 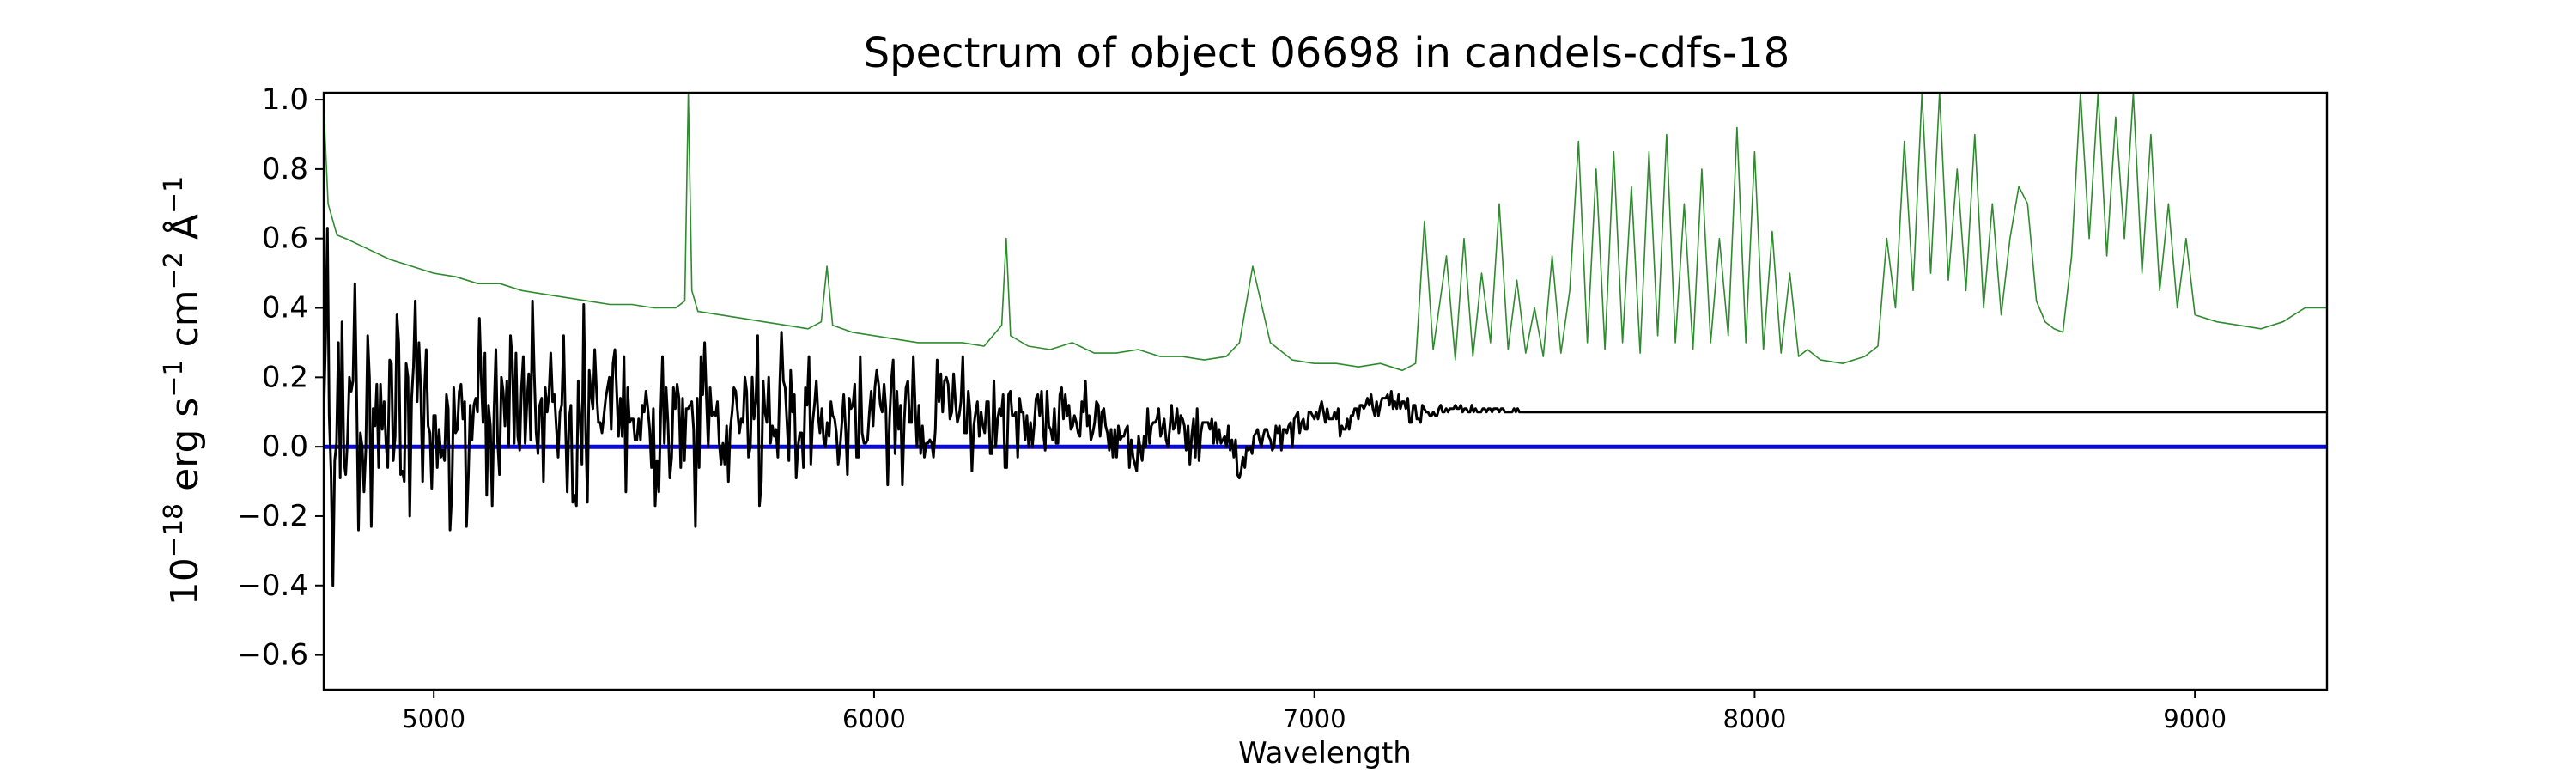 I want to click on x-tick-label: 6000, so click(x=874, y=718).